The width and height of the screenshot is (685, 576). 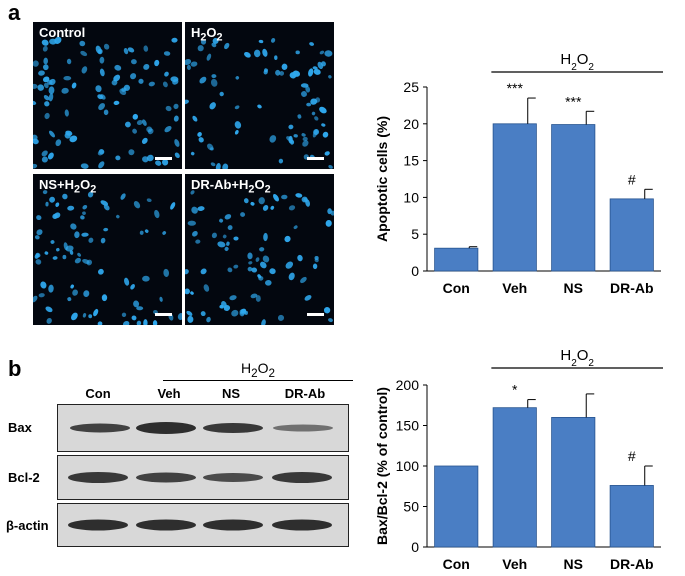 What do you see at coordinates (62, 32) in the screenshot?
I see `micrograph-label: Control` at bounding box center [62, 32].